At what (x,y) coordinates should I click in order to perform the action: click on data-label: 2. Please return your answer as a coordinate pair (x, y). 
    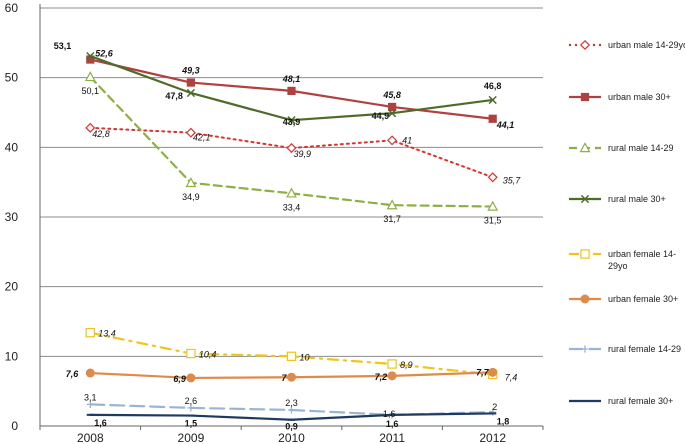
    Looking at the image, I should click on (494, 407).